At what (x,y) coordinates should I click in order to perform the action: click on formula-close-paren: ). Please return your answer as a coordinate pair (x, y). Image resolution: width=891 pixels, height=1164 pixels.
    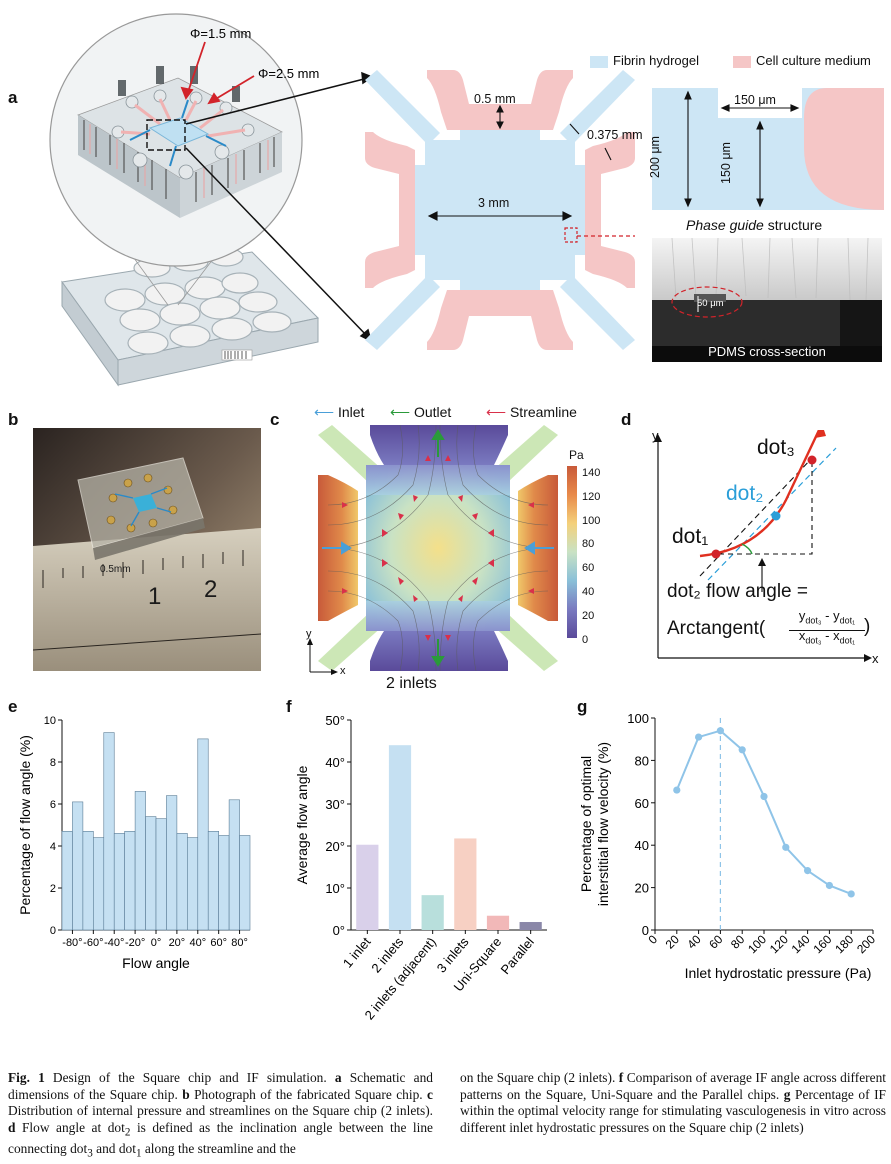
    Looking at the image, I should click on (867, 626).